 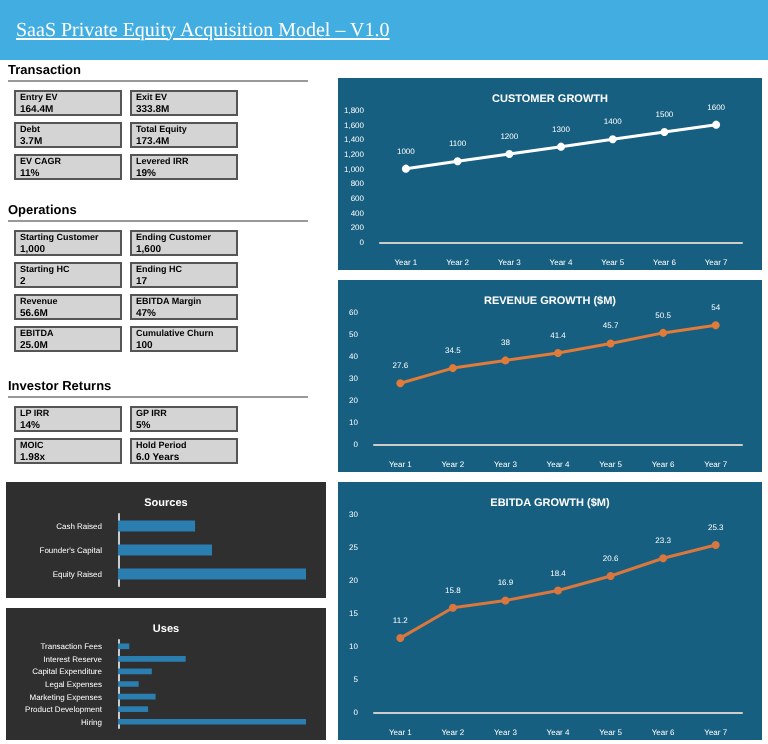 What do you see at coordinates (203, 30) in the screenshot?
I see `text: SaaS Private Equity Acquisition Model – V1.0` at bounding box center [203, 30].